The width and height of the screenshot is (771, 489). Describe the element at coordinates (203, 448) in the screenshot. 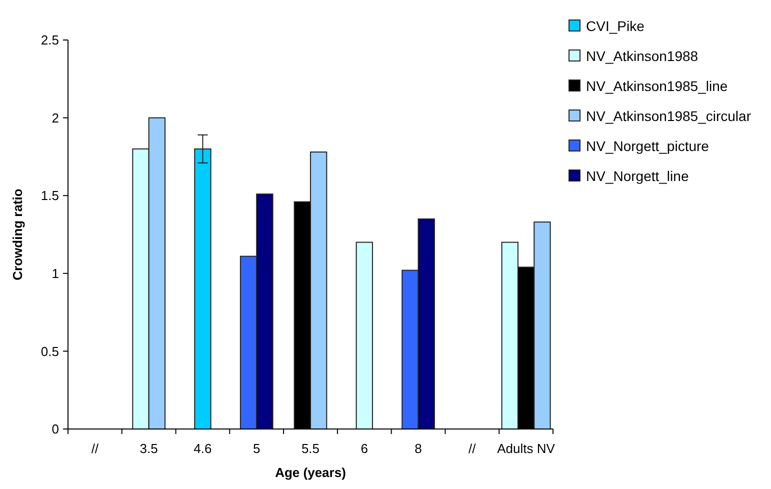

I see `x-tick-label: 4.6` at that location.